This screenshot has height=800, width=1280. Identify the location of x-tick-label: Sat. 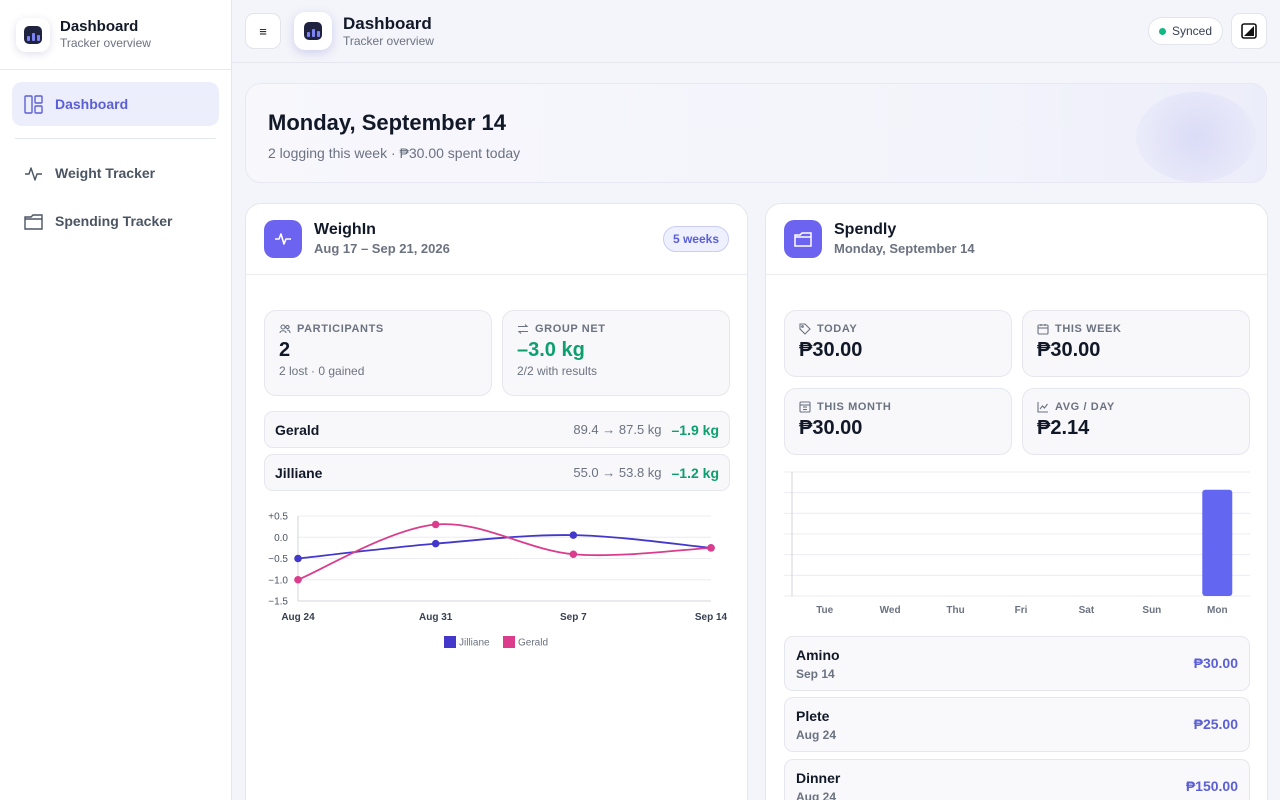
(1087, 610).